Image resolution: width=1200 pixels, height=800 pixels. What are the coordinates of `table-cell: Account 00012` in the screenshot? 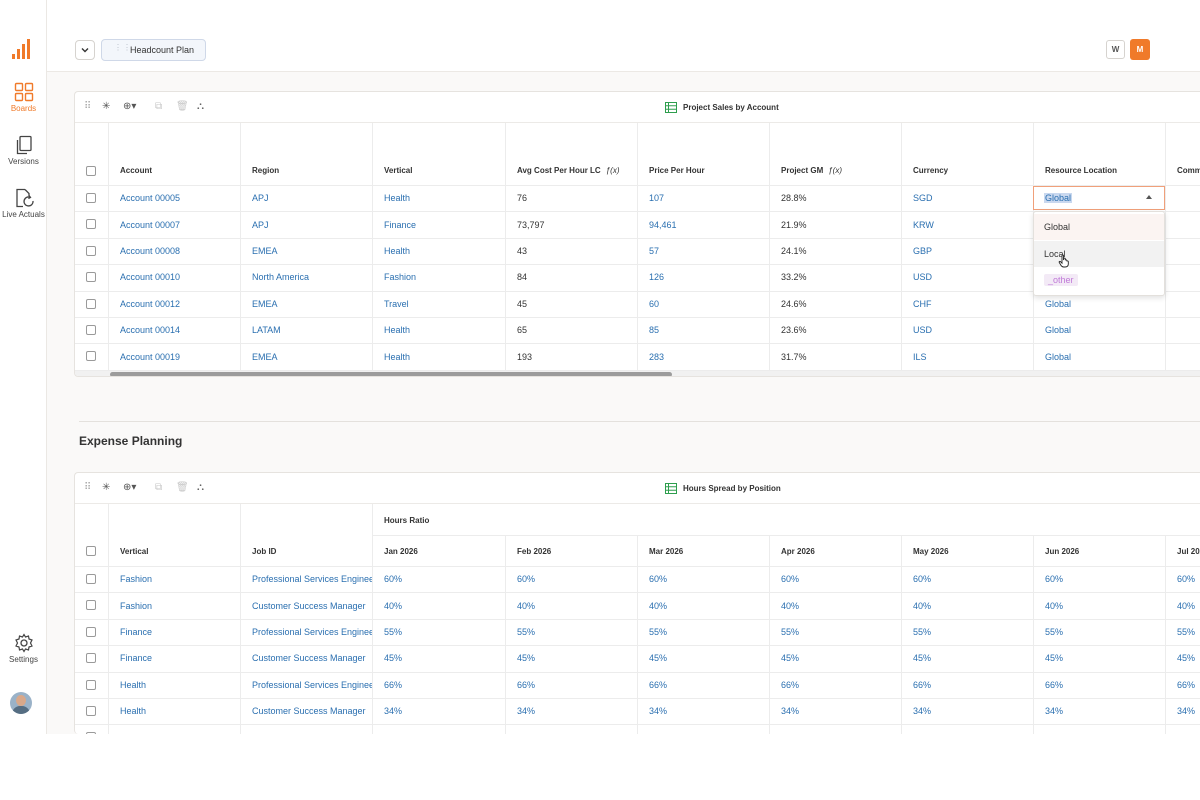 It's located at (150, 303).